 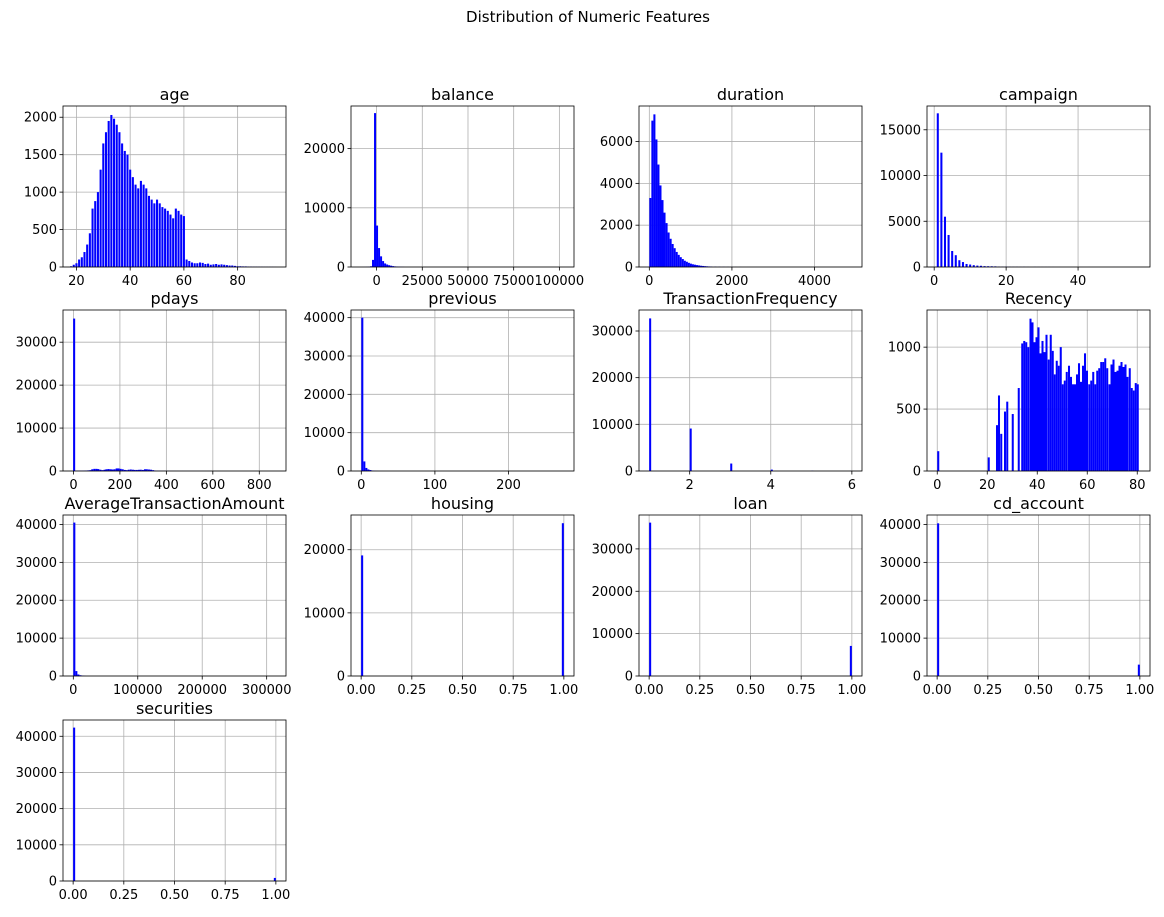 What do you see at coordinates (130, 281) in the screenshot?
I see `x-tick-label: 40` at bounding box center [130, 281].